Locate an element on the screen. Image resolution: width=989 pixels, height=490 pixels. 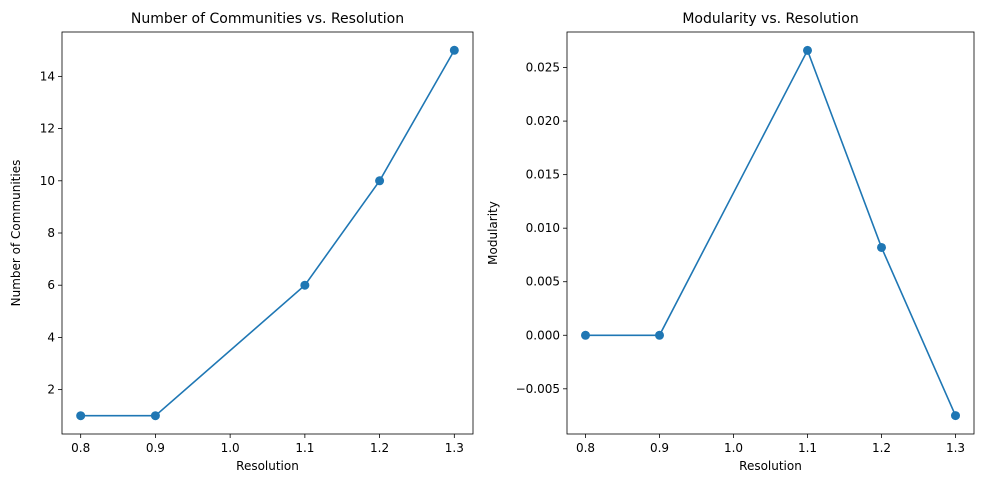
y-tick-label: 8 is located at coordinates (51, 233).